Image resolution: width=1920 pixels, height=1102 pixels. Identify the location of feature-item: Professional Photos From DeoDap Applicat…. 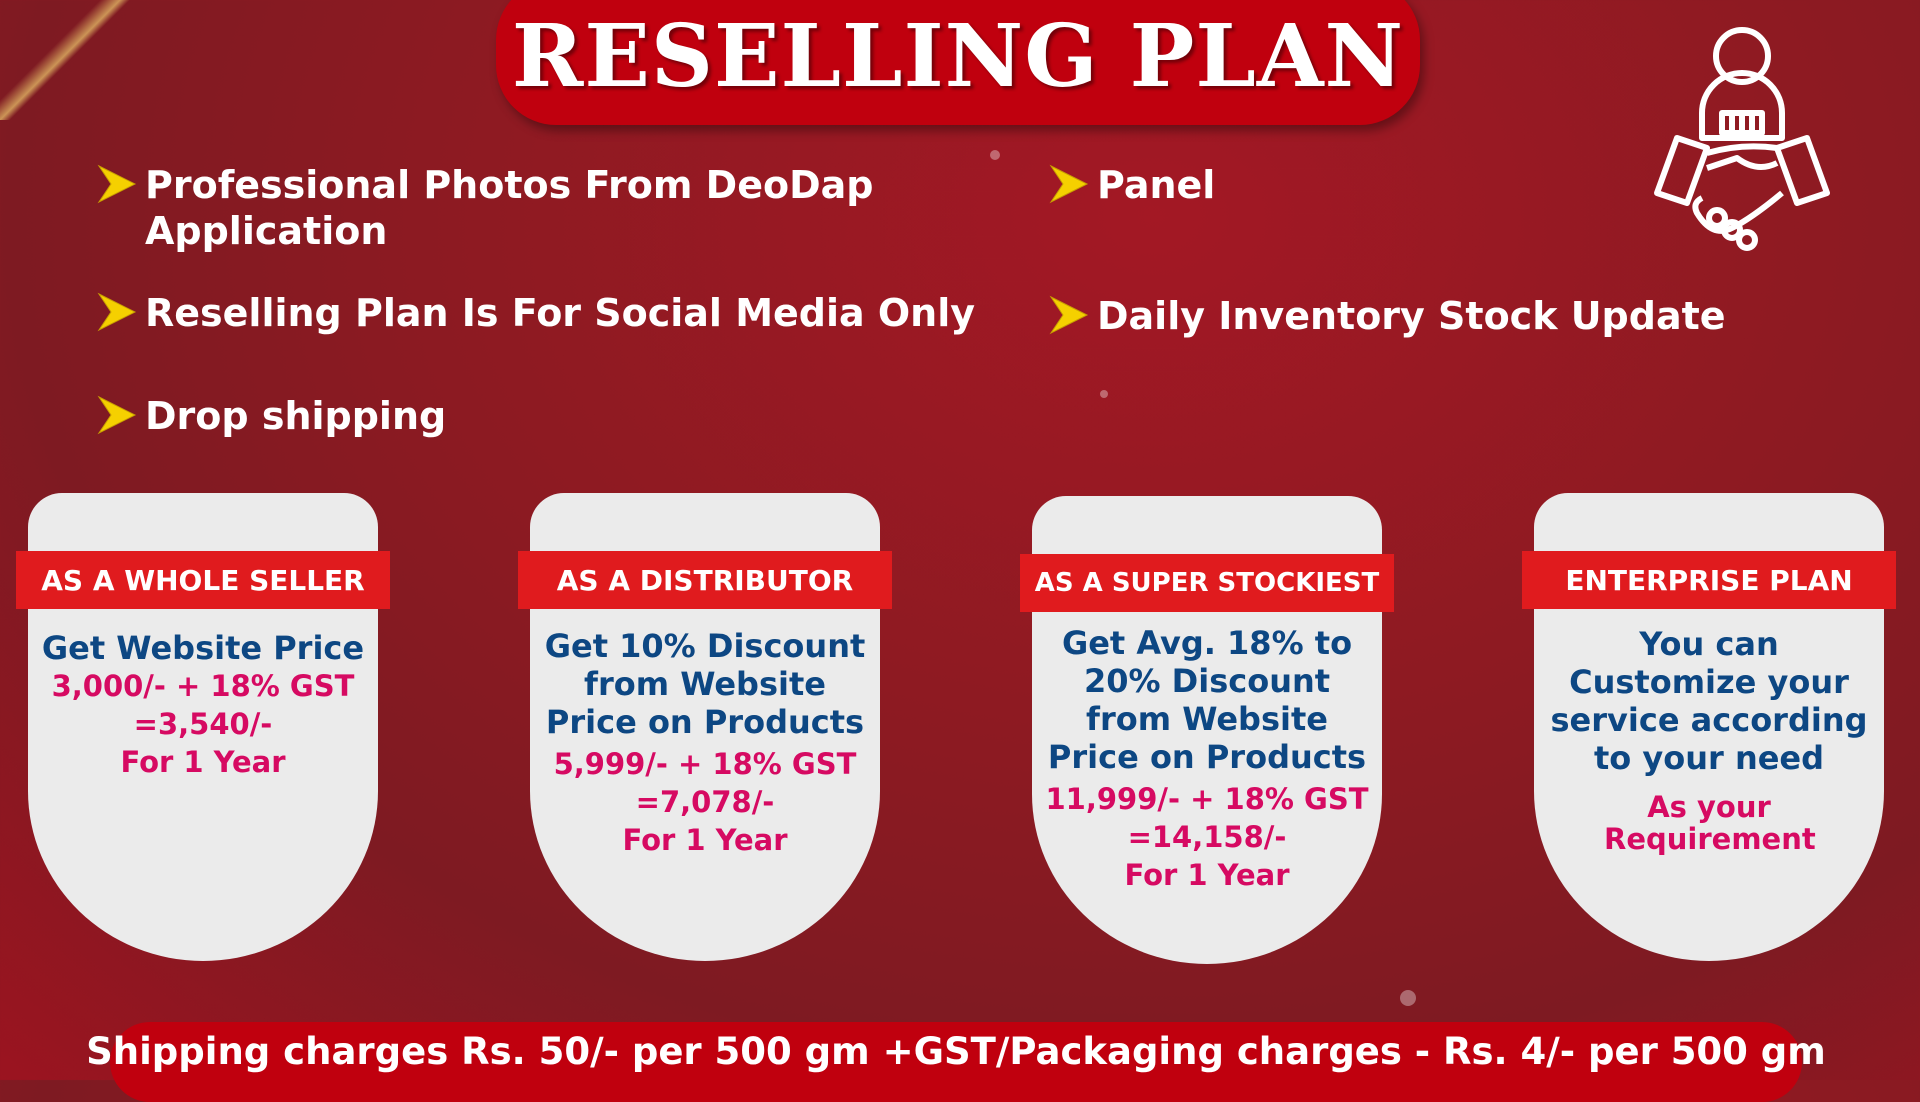
(500, 208).